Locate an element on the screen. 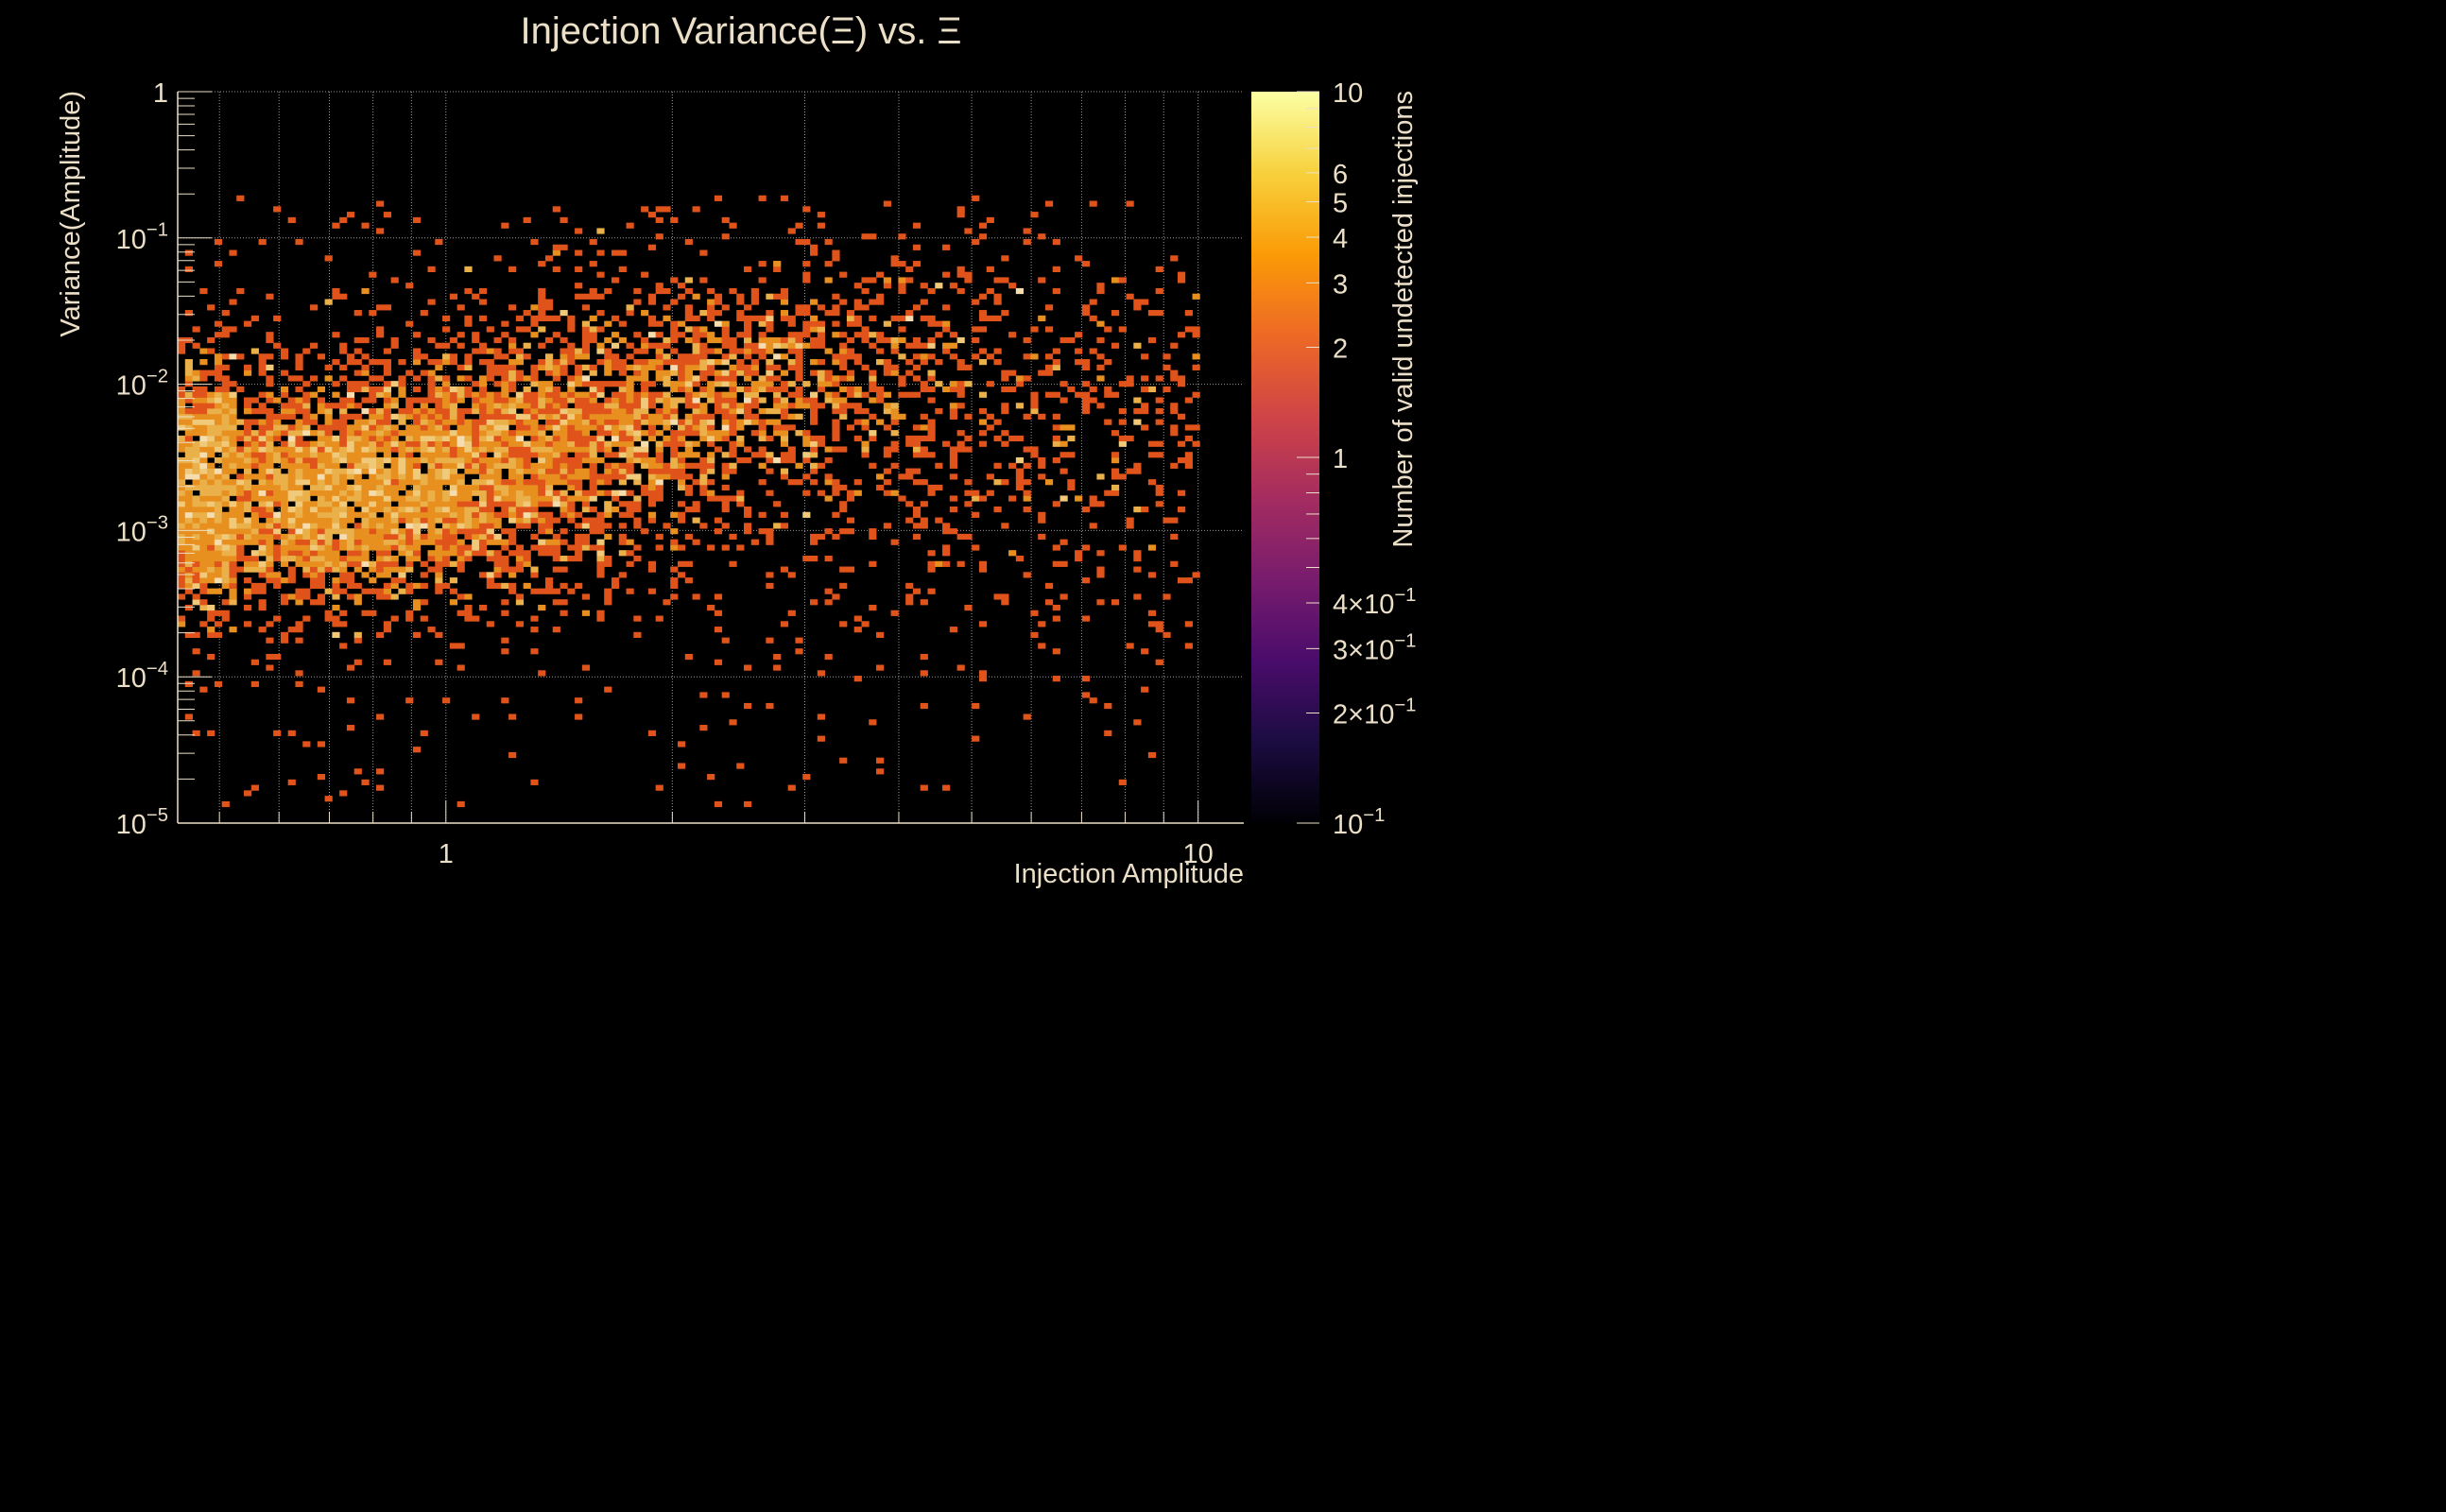  y-tick-label: 10−3 is located at coordinates (142, 529).